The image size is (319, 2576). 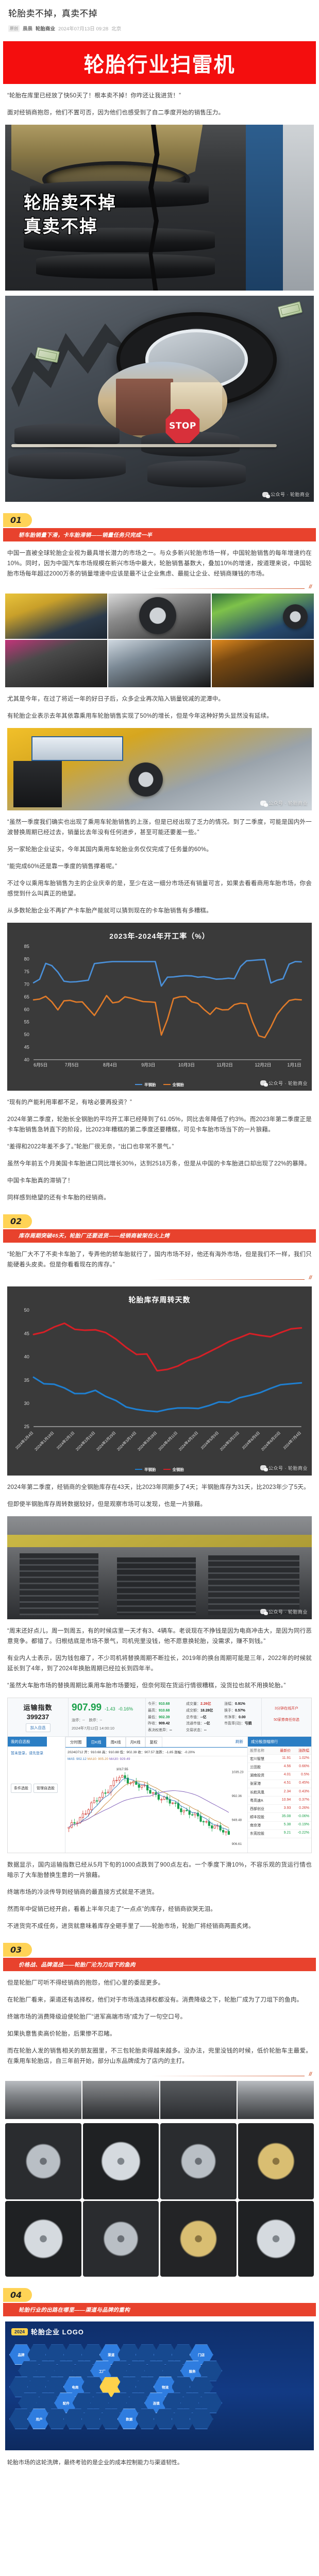 I want to click on cell-change: 0.26%, so click(x=304, y=1808).